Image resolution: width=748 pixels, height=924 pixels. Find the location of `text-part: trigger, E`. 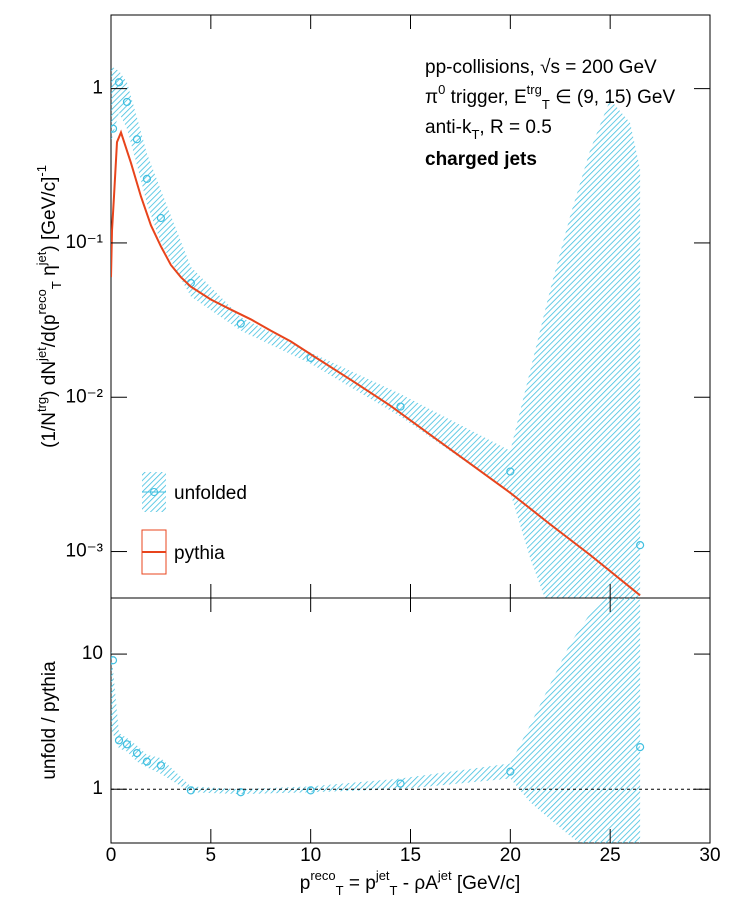

text-part: trigger, E is located at coordinates (485, 97).